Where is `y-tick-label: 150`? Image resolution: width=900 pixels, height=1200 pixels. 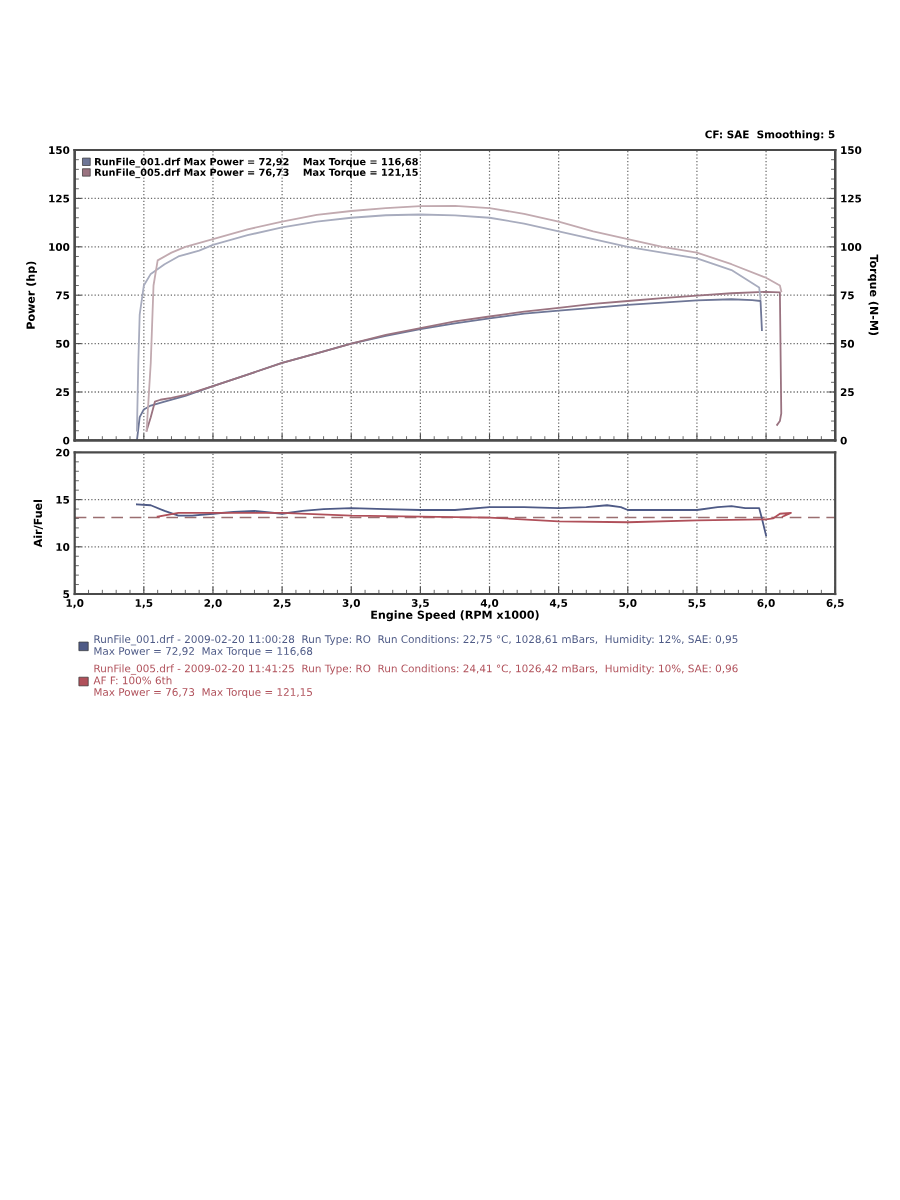 y-tick-label: 150 is located at coordinates (59, 150).